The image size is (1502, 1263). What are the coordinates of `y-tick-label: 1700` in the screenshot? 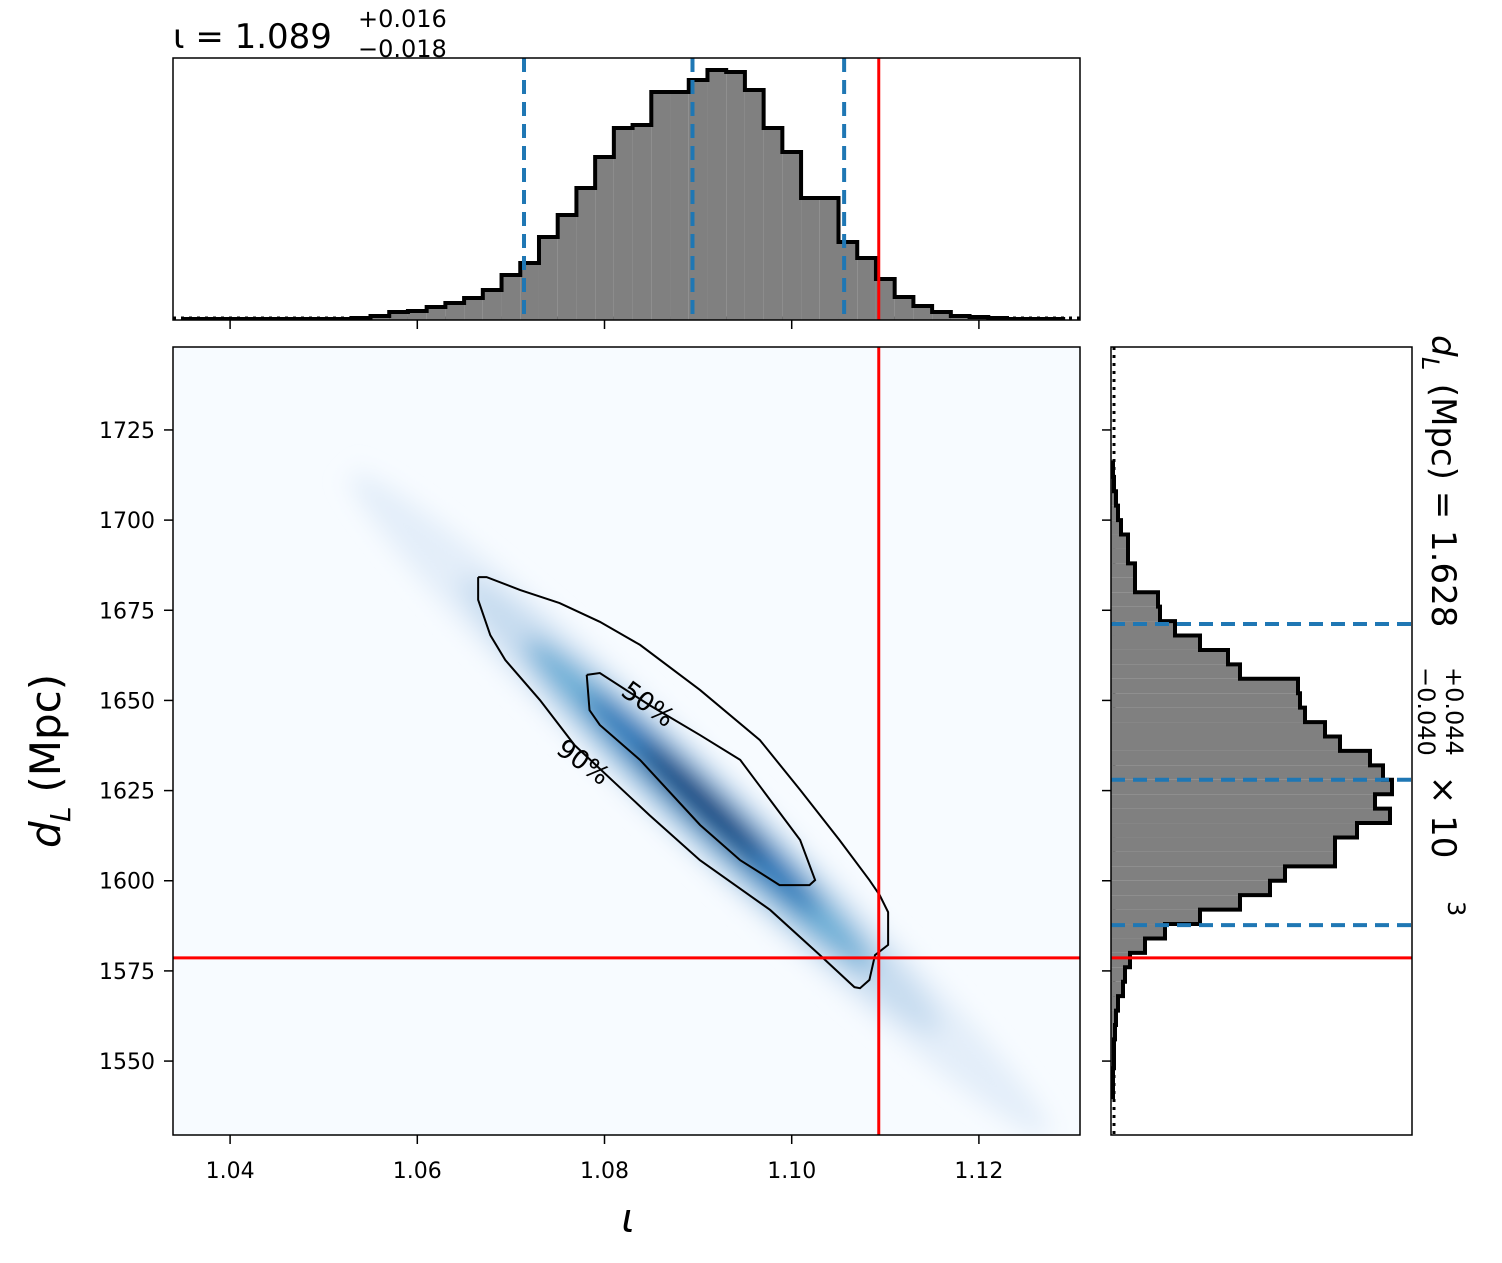 It's located at (127, 521).